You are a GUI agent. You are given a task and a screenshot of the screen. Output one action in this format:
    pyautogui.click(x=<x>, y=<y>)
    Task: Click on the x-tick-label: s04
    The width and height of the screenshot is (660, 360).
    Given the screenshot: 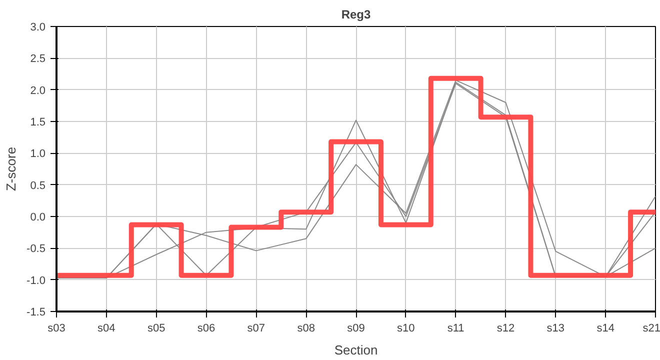 What is the action you would take?
    pyautogui.click(x=107, y=328)
    